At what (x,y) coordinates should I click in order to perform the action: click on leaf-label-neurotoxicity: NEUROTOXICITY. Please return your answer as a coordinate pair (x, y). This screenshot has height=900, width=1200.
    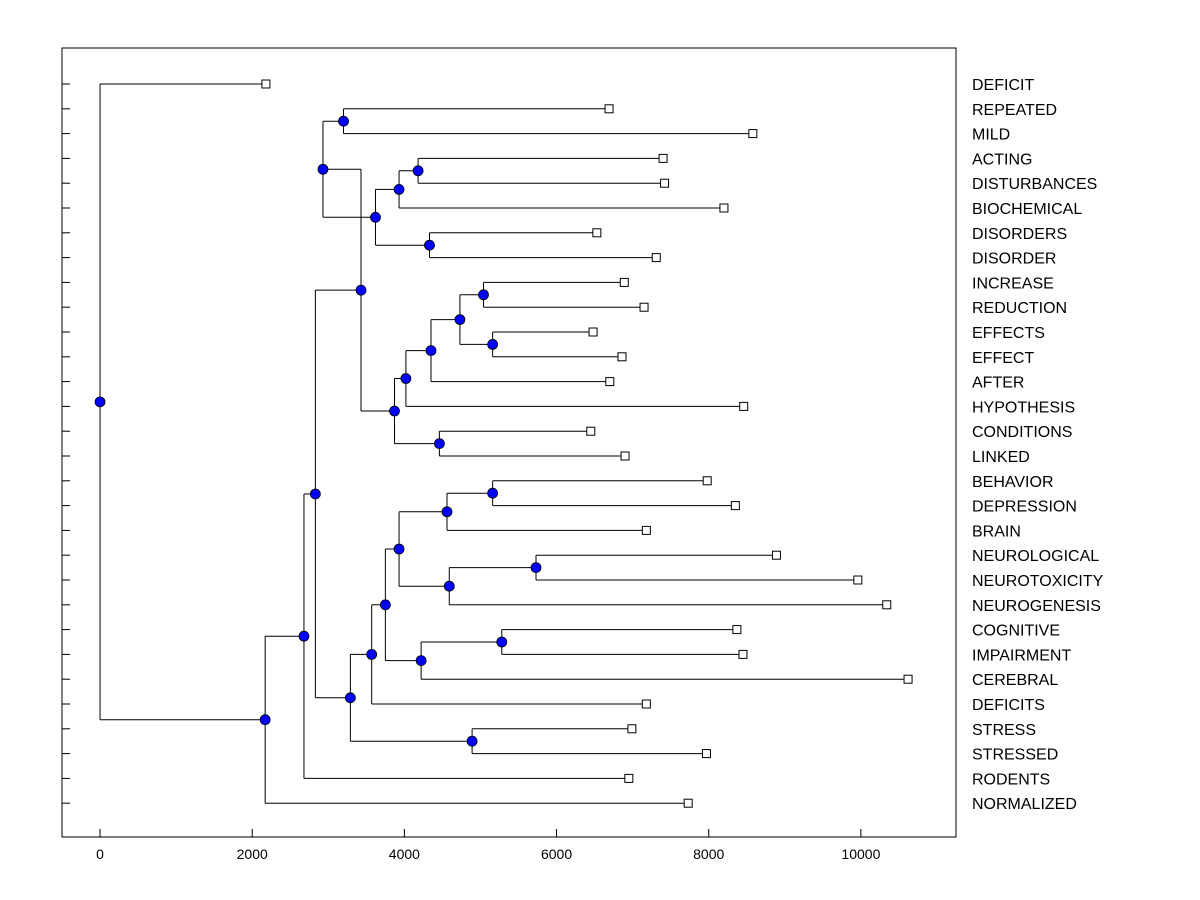
    Looking at the image, I should click on (1038, 581).